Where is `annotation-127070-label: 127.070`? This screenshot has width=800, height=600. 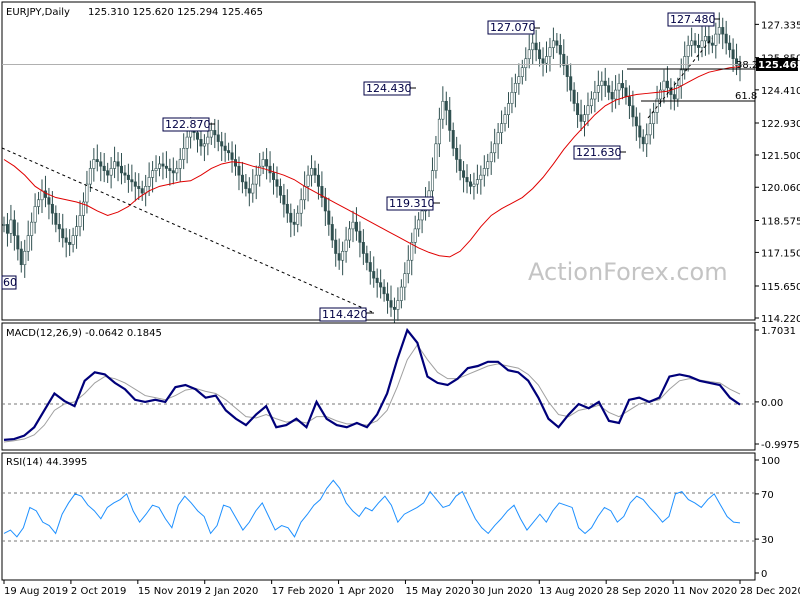 annotation-127070-label: 127.070 is located at coordinates (513, 27).